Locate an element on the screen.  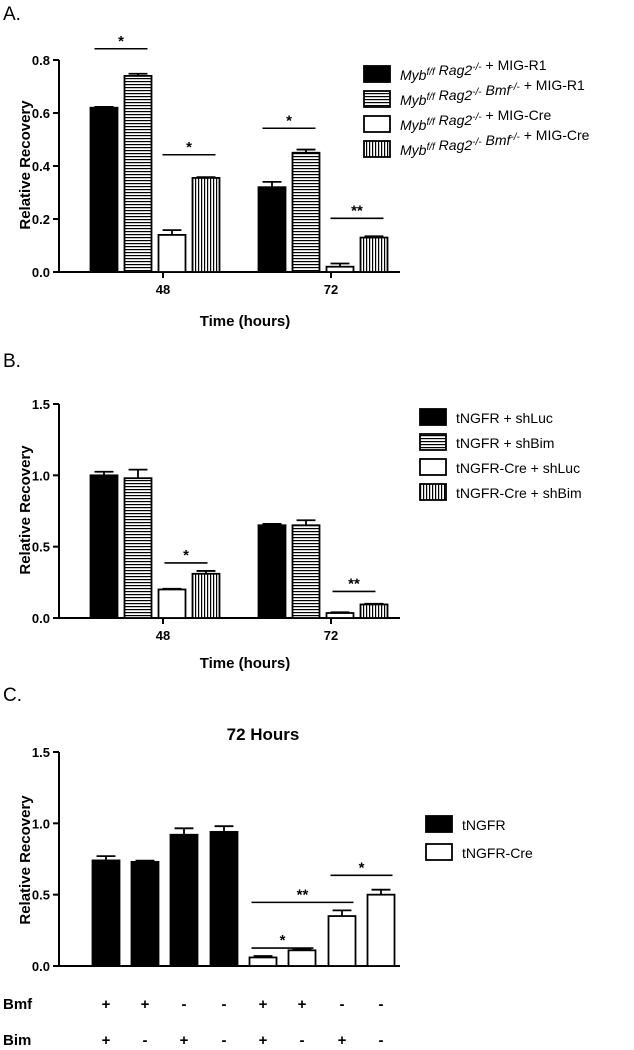
panel-c-ytick-label: 1.0 is located at coordinates (41, 823).